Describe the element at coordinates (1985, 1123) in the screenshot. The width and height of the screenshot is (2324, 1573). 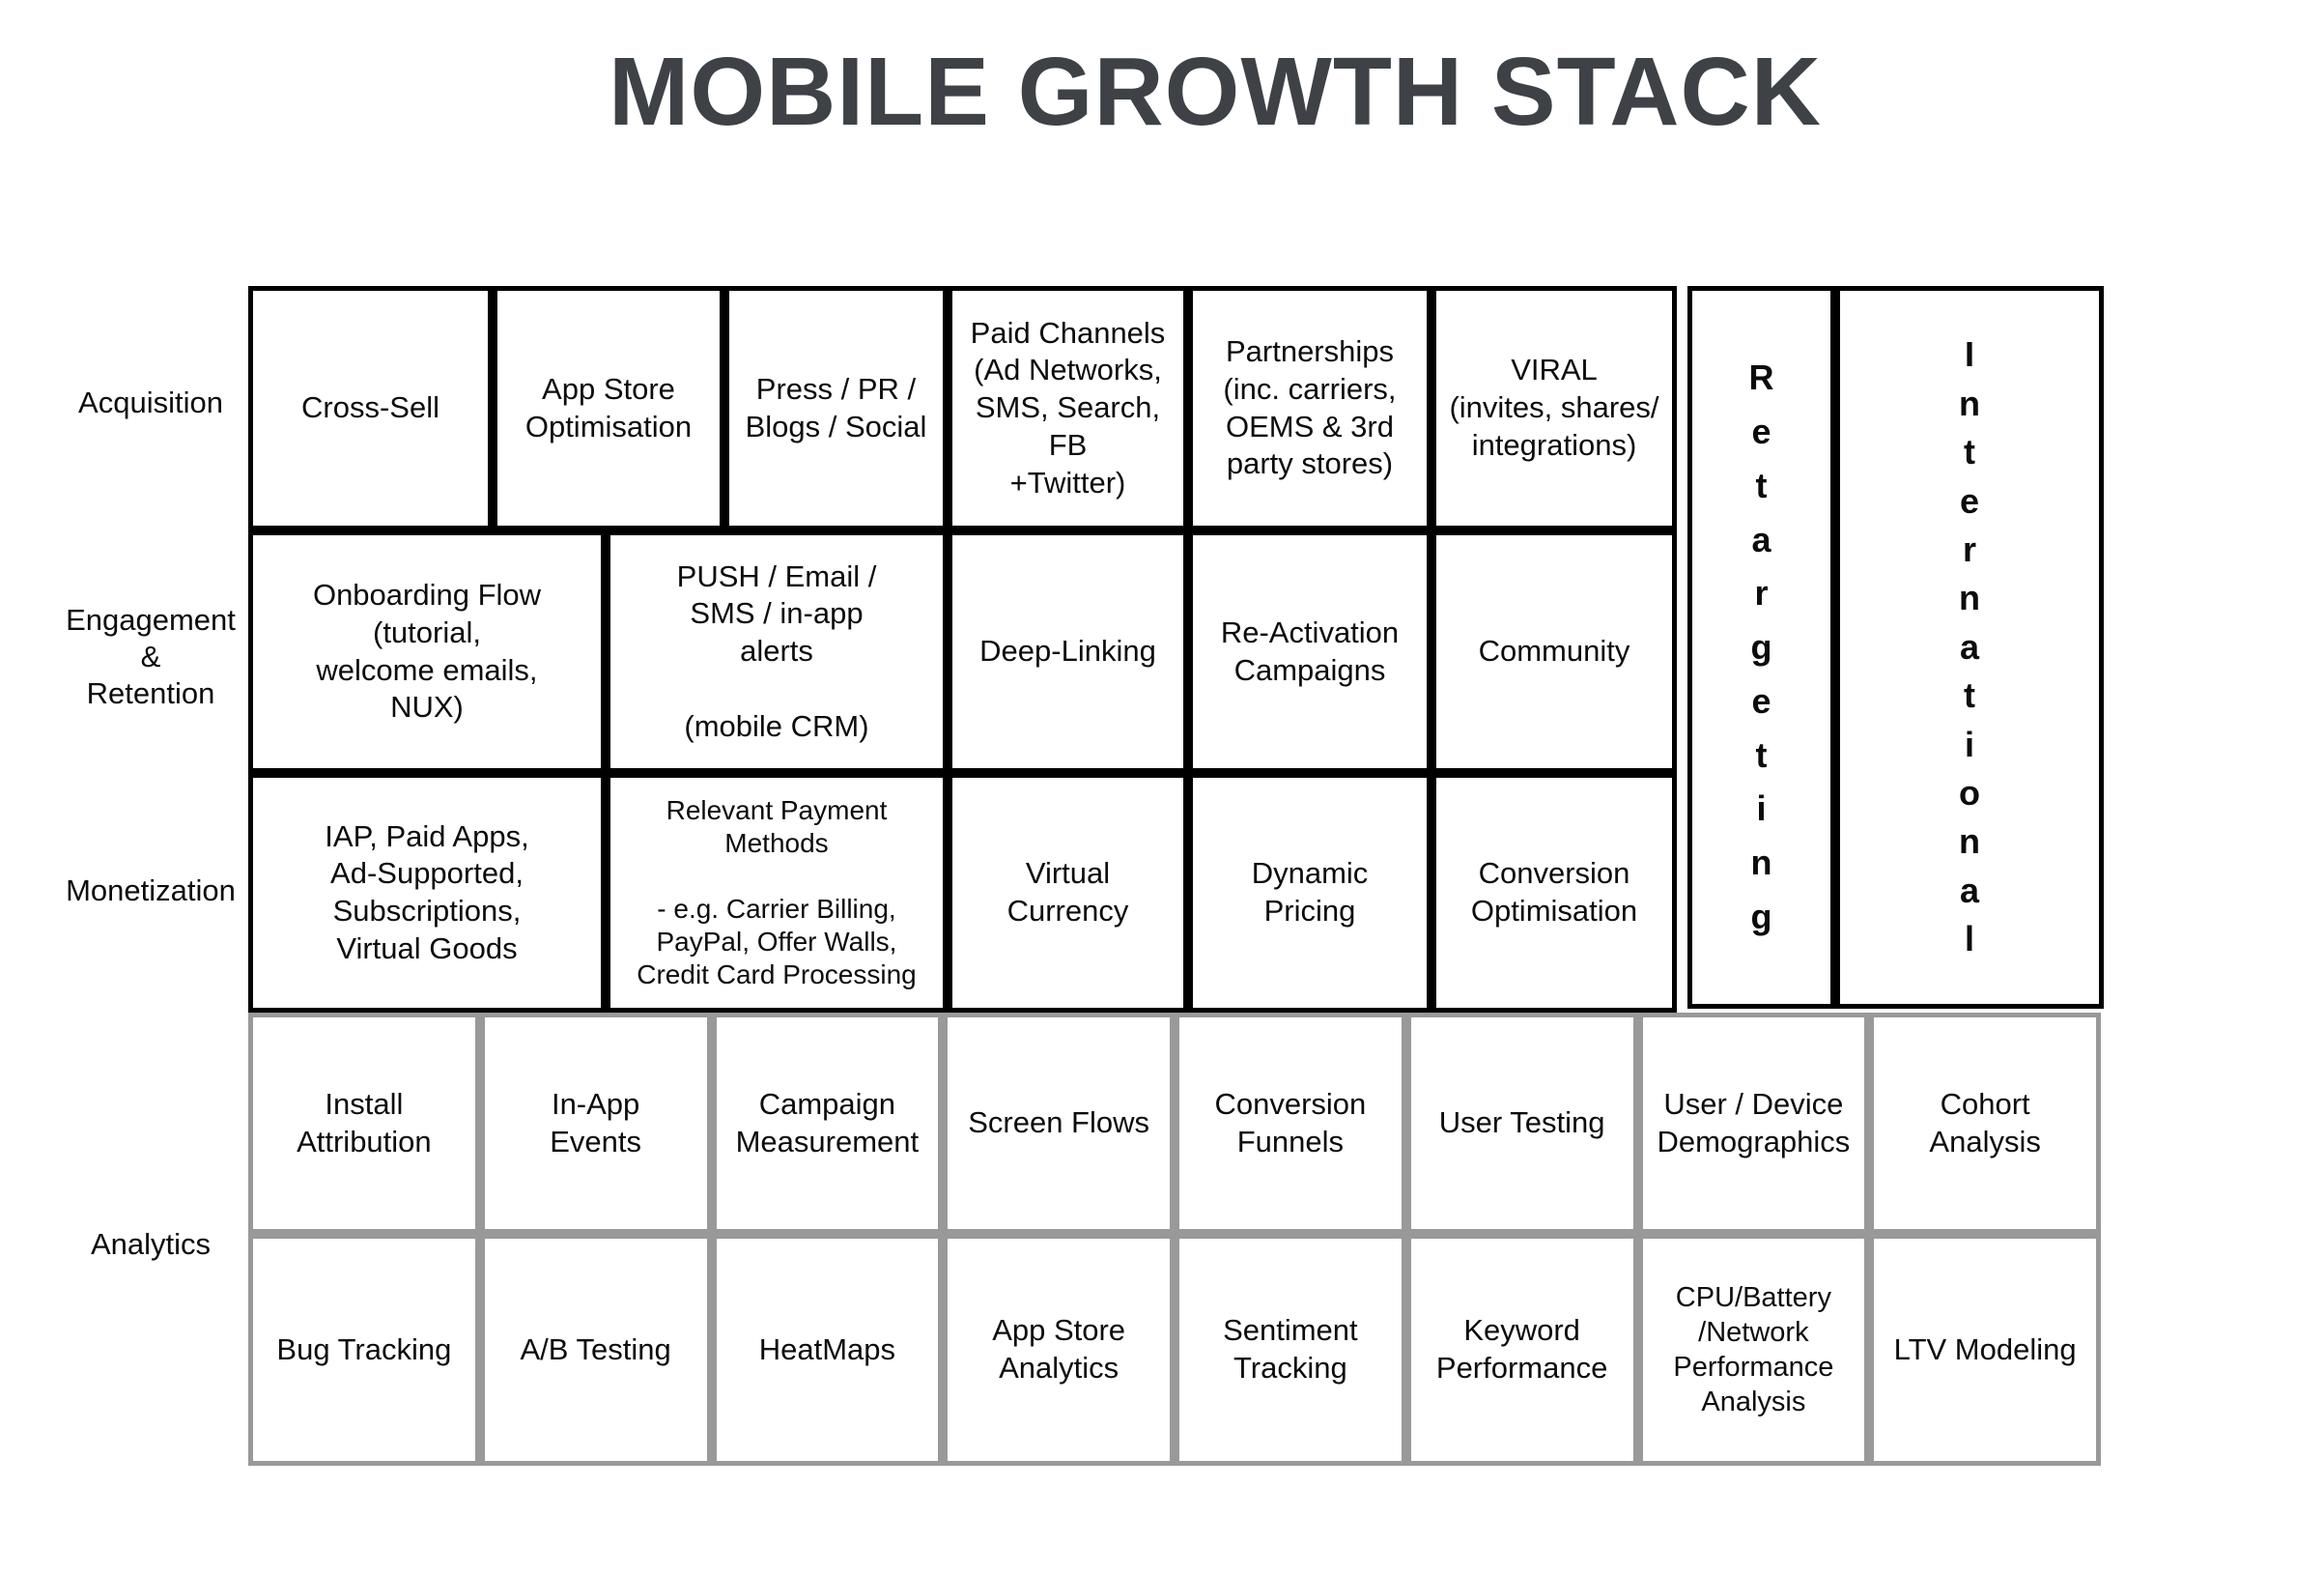
I see `cell-cohort-analysis: Cohort Analysis` at that location.